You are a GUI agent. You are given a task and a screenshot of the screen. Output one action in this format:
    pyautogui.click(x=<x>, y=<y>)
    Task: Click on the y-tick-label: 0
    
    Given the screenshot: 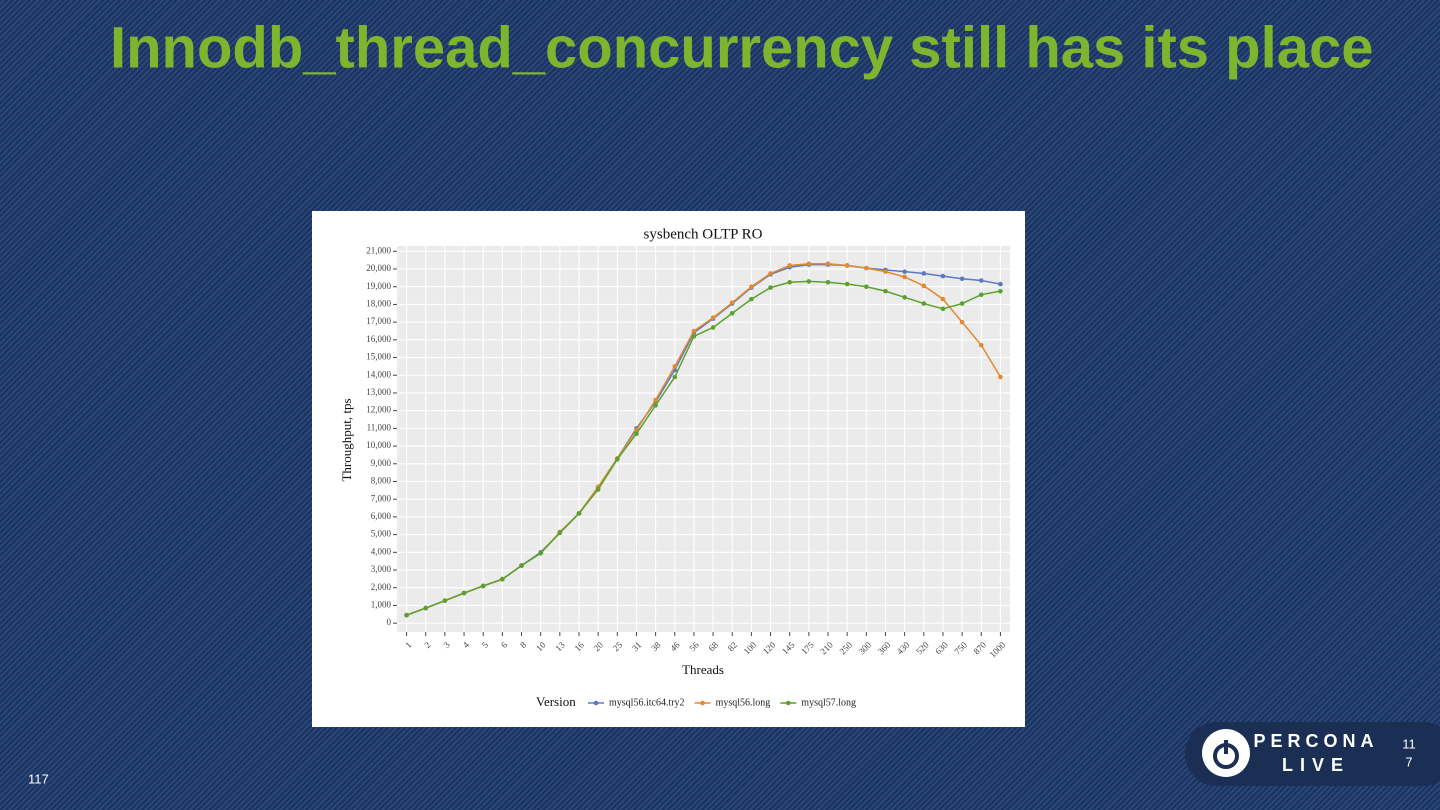 What is the action you would take?
    pyautogui.click(x=389, y=622)
    